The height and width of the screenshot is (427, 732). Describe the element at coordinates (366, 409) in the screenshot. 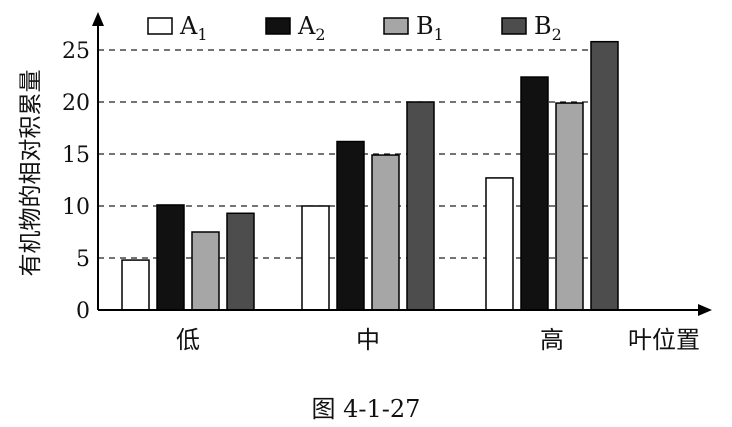

I see `figure-caption: 图 4-1-27` at that location.